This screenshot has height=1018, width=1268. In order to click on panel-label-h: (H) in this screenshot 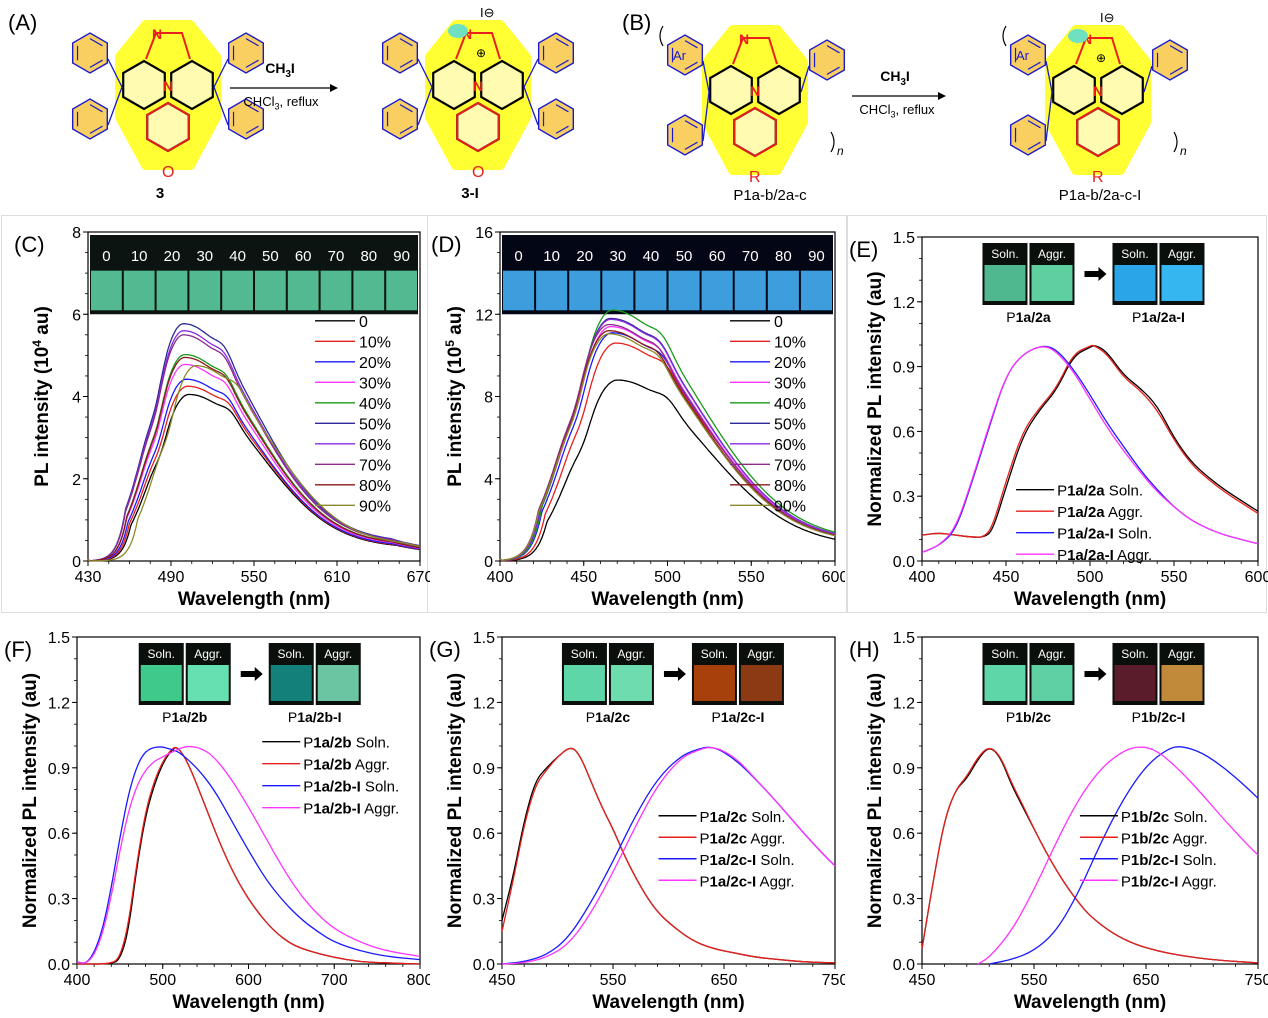, I will do `click(864, 649)`.